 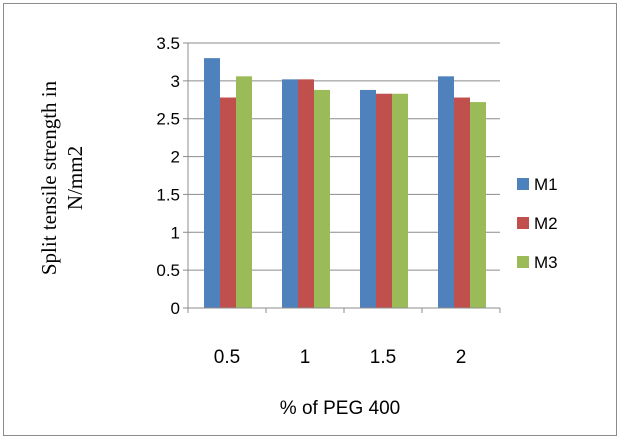 I want to click on y-tick-label: 1.5, so click(x=168, y=194).